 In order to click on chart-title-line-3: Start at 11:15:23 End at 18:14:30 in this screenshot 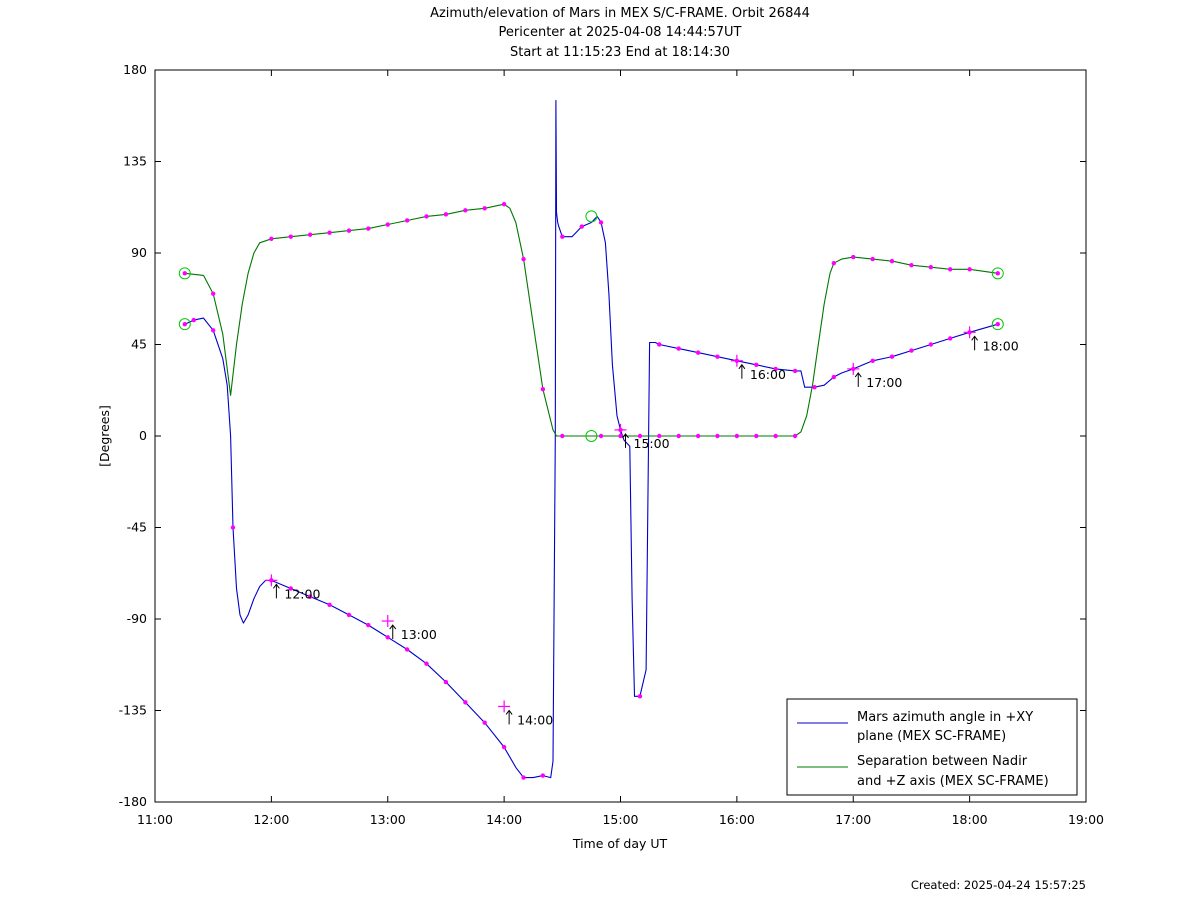, I will do `click(620, 52)`.